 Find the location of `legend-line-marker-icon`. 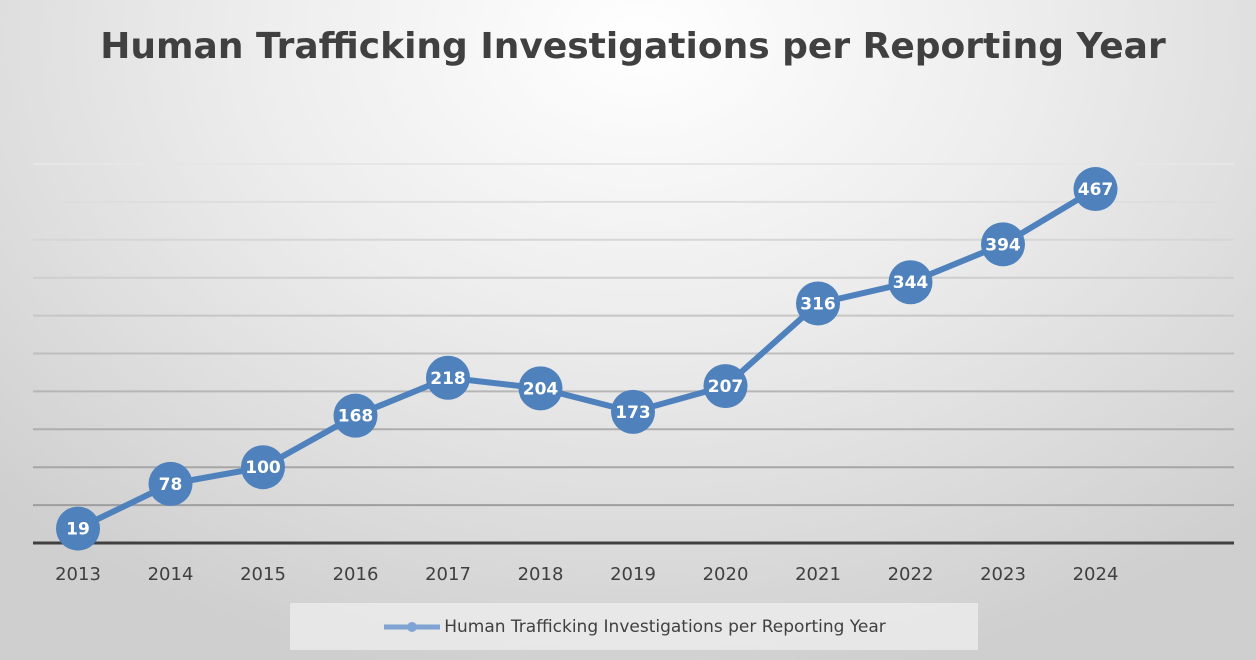

legend-line-marker-icon is located at coordinates (412, 626).